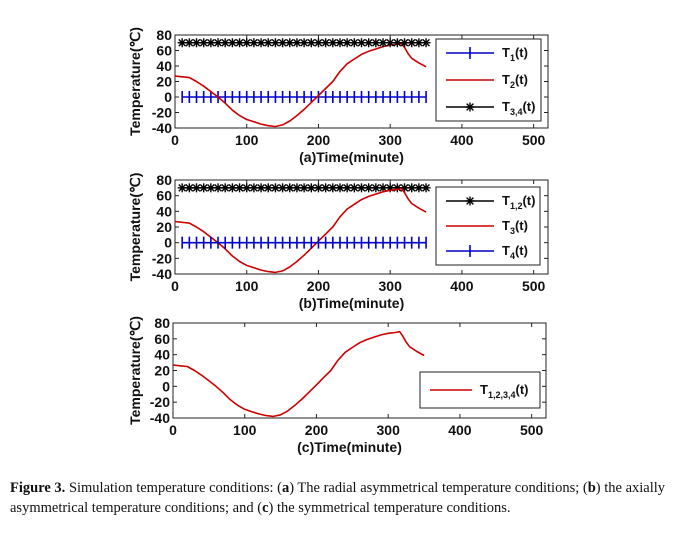 The width and height of the screenshot is (678, 537). I want to click on y-tick-label: -20, so click(162, 113).